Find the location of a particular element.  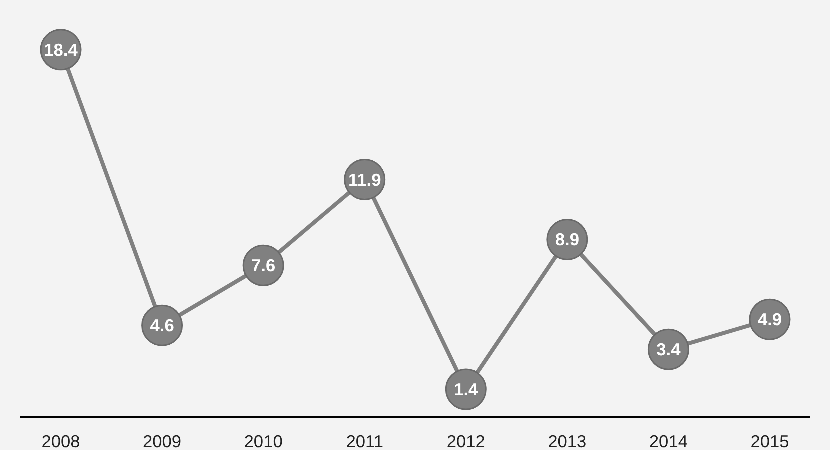

x-tick-label: 2013 is located at coordinates (567, 441).